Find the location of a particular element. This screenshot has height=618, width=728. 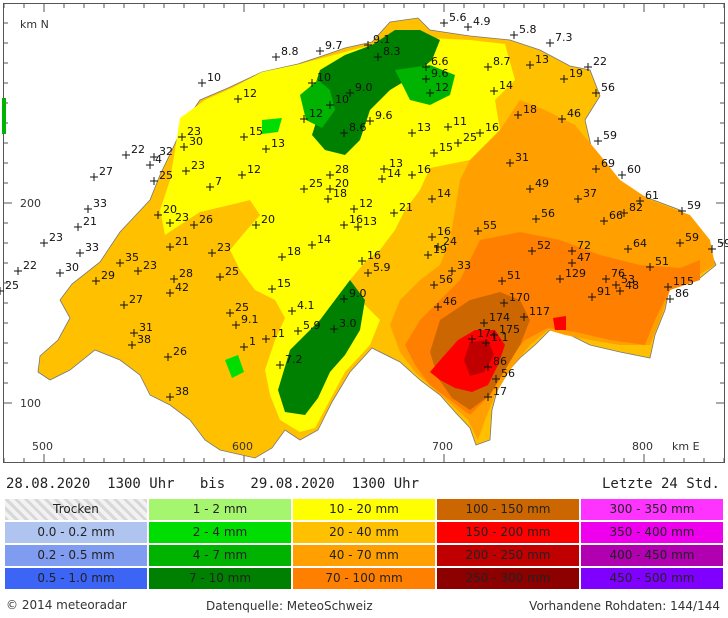

station-marker: 82 is located at coordinates (631, 209).